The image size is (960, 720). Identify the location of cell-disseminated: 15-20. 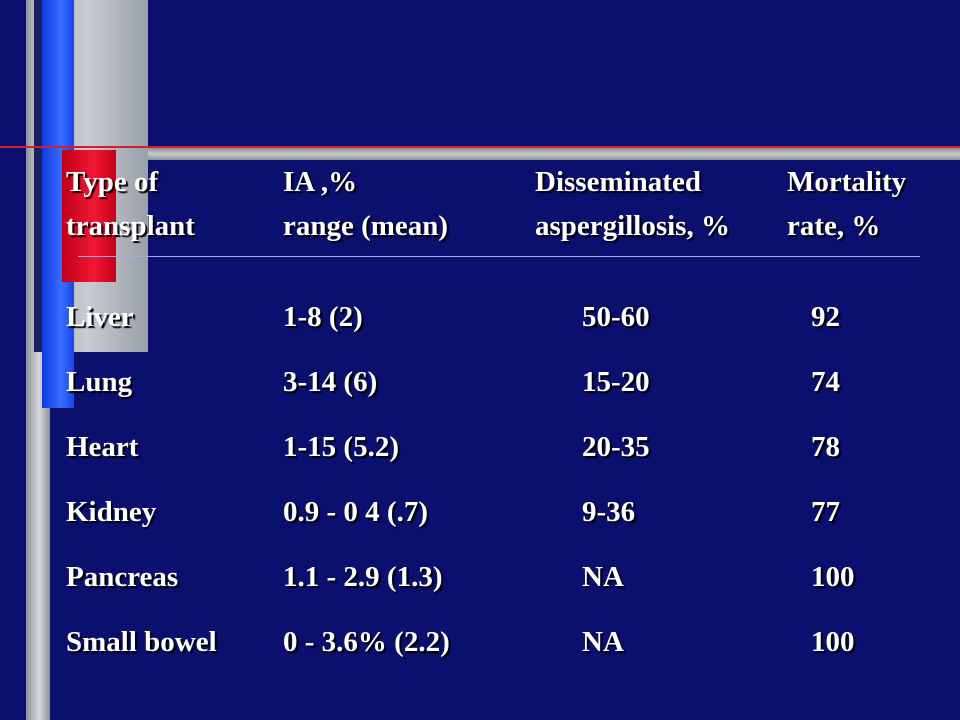
(616, 382).